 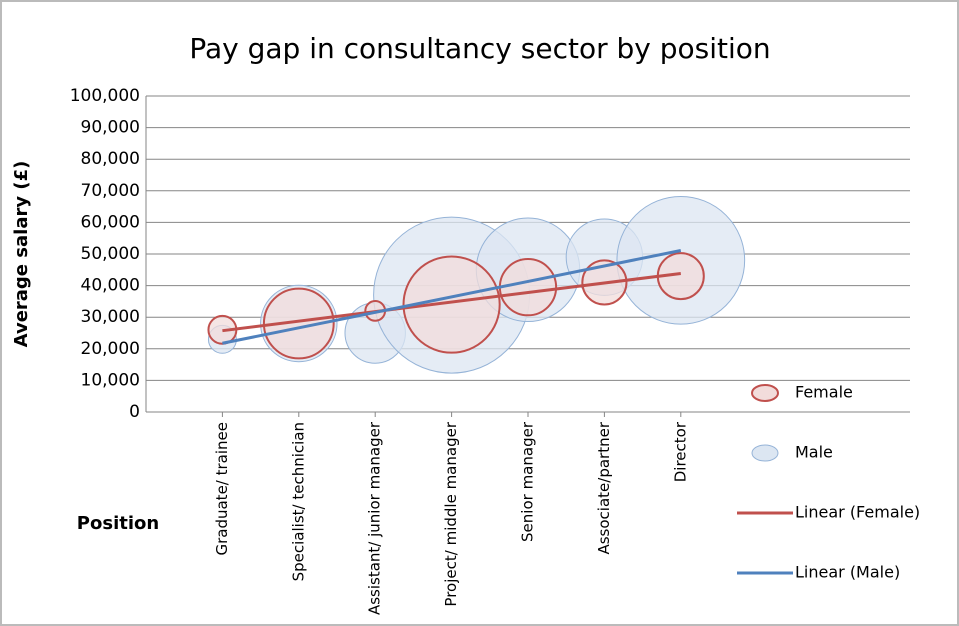 What do you see at coordinates (105, 96) in the screenshot?
I see `y-tick-label: 100,000` at bounding box center [105, 96].